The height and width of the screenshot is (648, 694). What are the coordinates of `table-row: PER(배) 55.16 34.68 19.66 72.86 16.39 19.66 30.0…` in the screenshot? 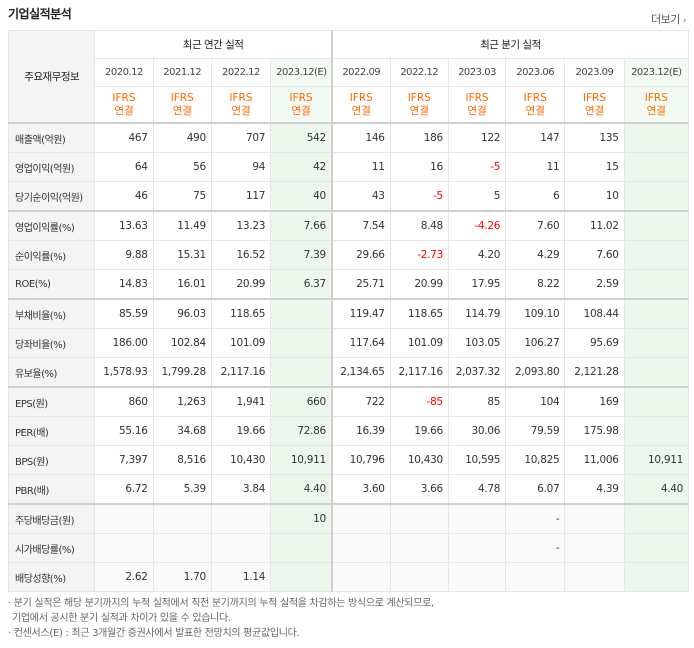 It's located at (348, 431).